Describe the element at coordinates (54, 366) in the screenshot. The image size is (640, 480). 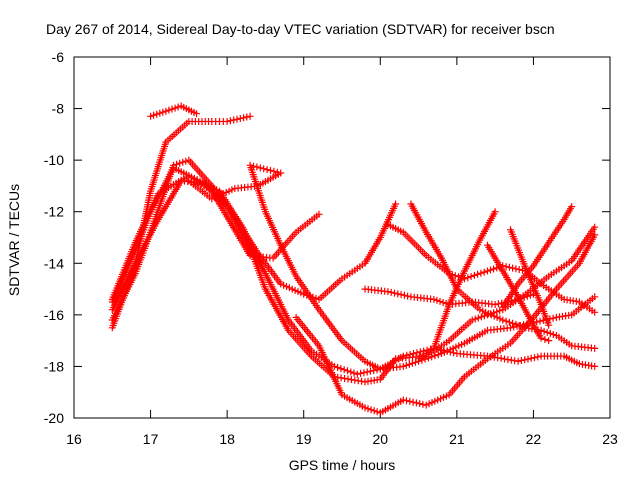
I see `y-tick-label: -18` at that location.